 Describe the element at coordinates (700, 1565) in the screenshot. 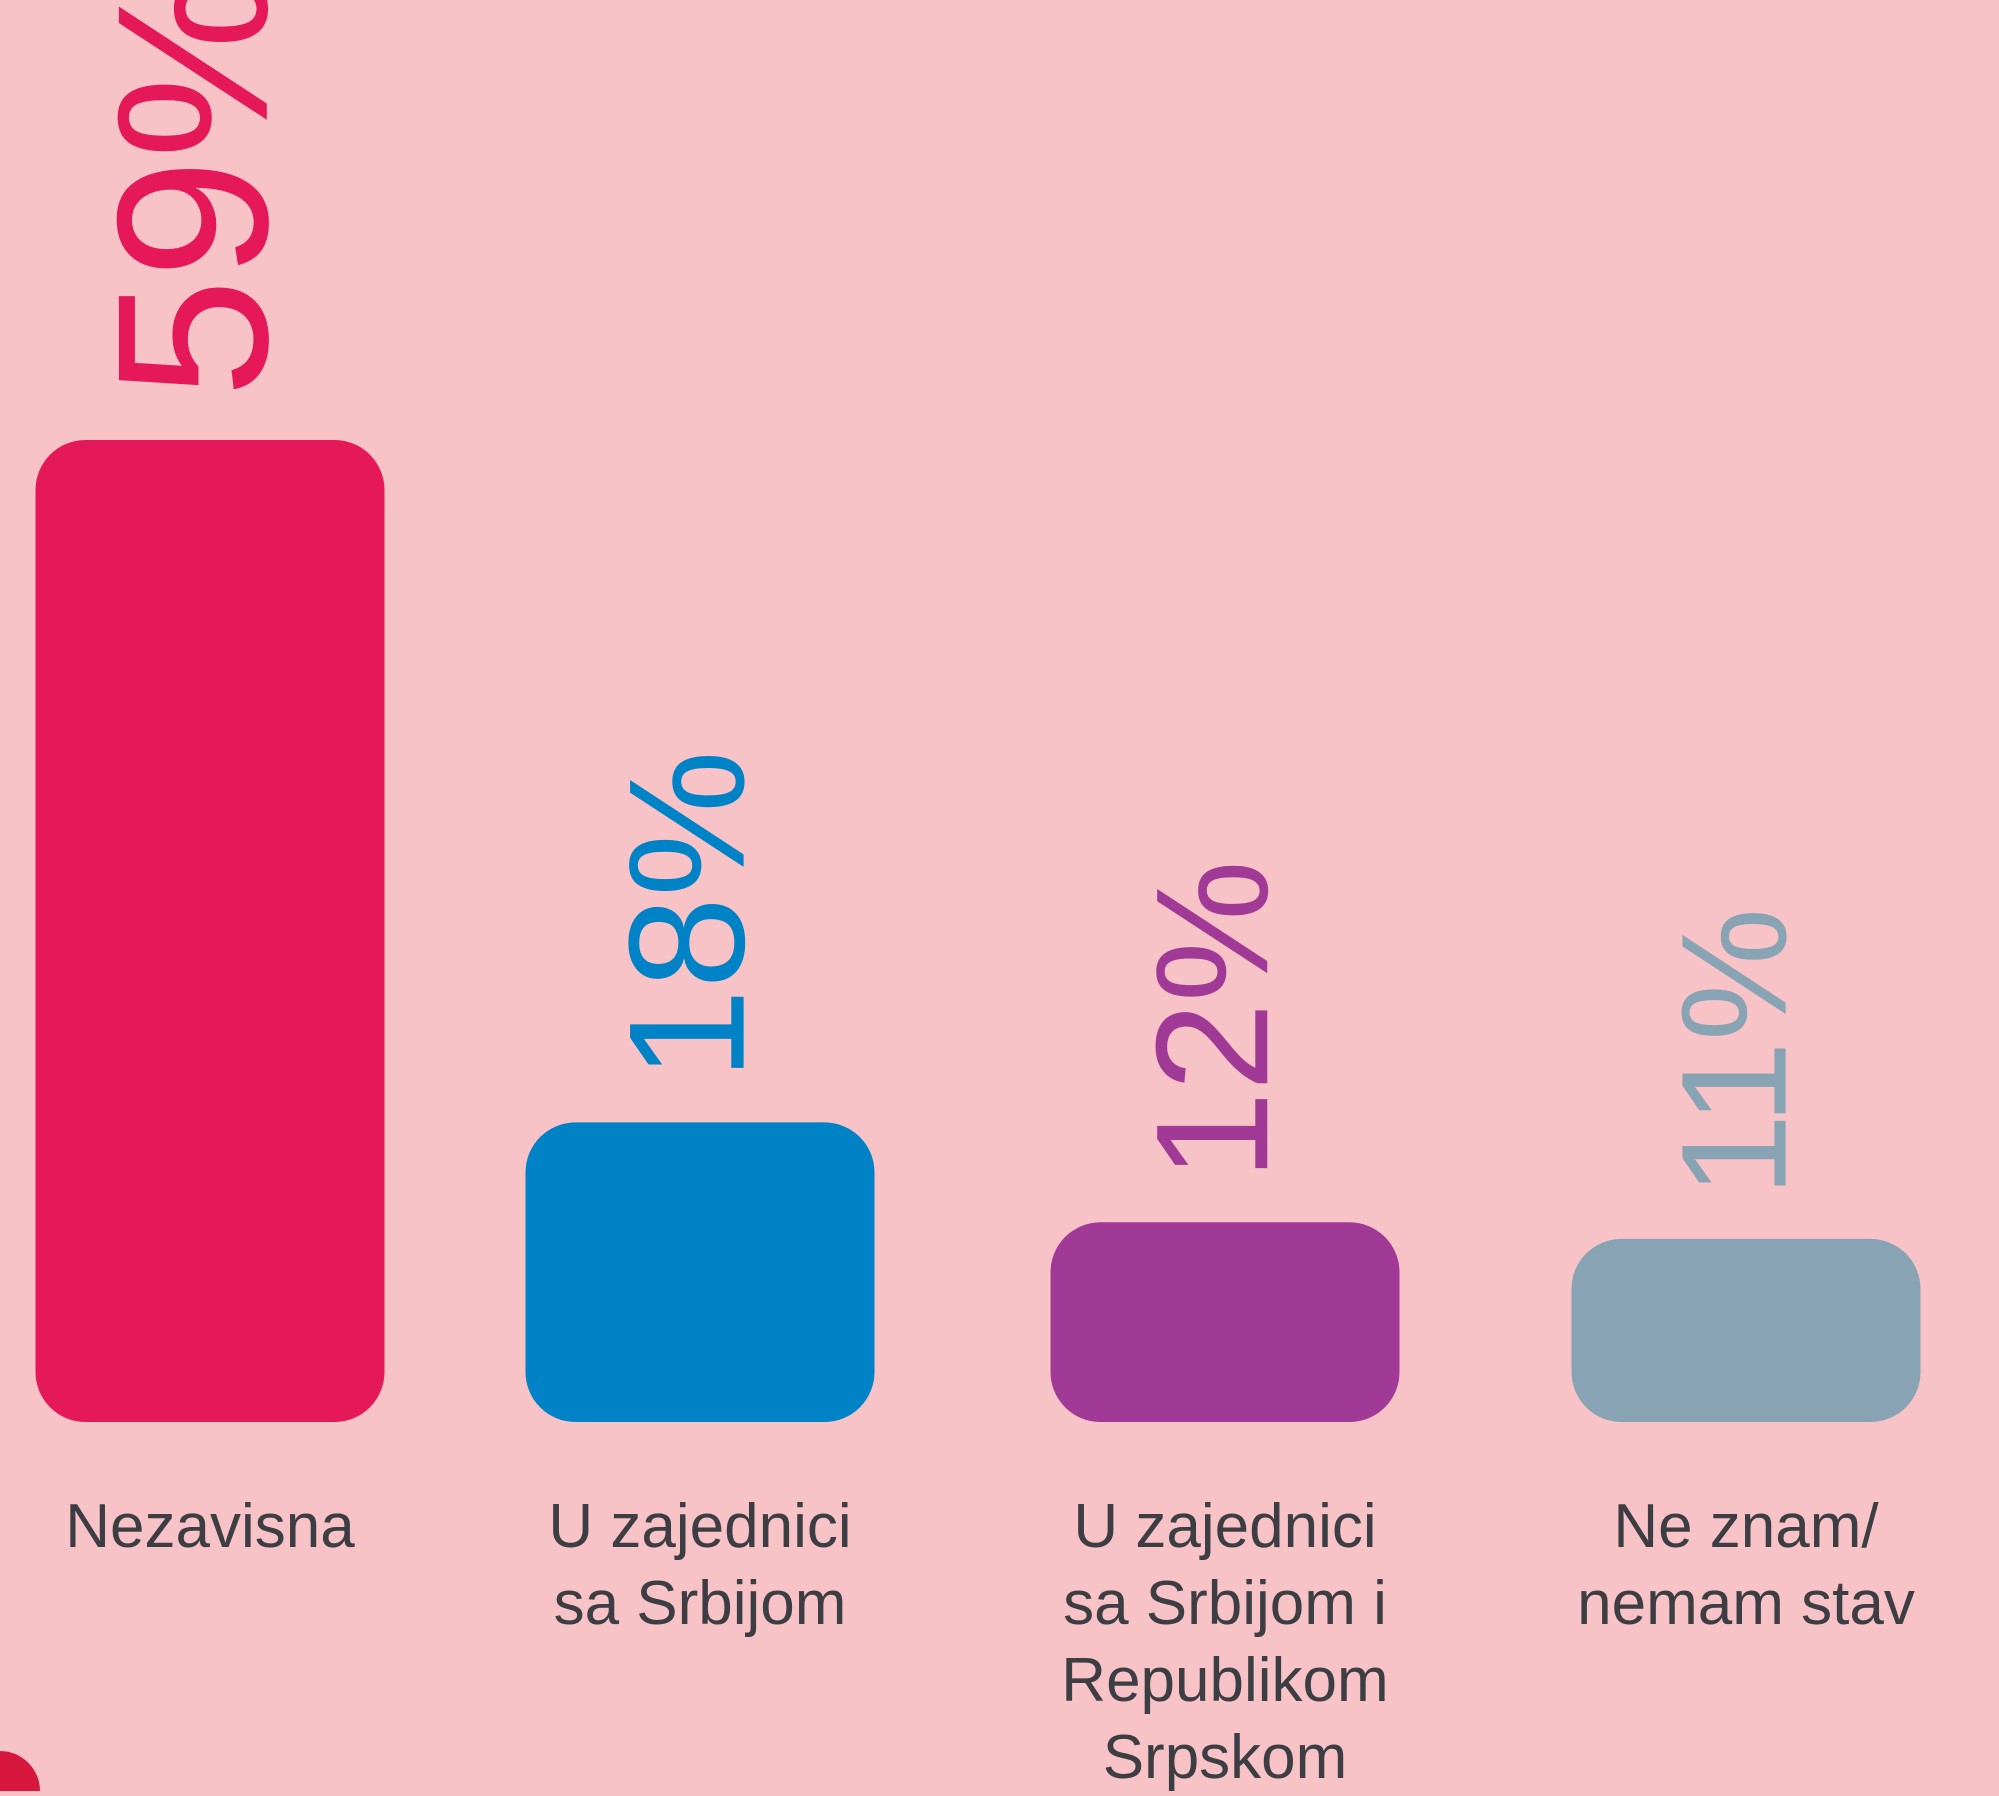

I see `category-label: U zajednici sa Srbijom` at that location.